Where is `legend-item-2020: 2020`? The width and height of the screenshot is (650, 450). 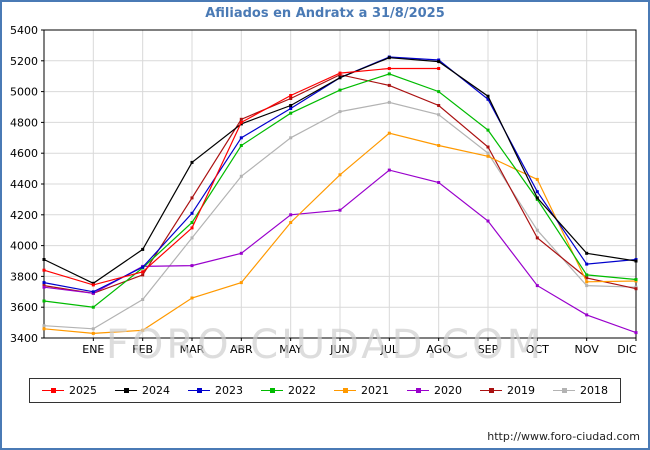
legend-item-2020: 2020 is located at coordinates (434, 390).